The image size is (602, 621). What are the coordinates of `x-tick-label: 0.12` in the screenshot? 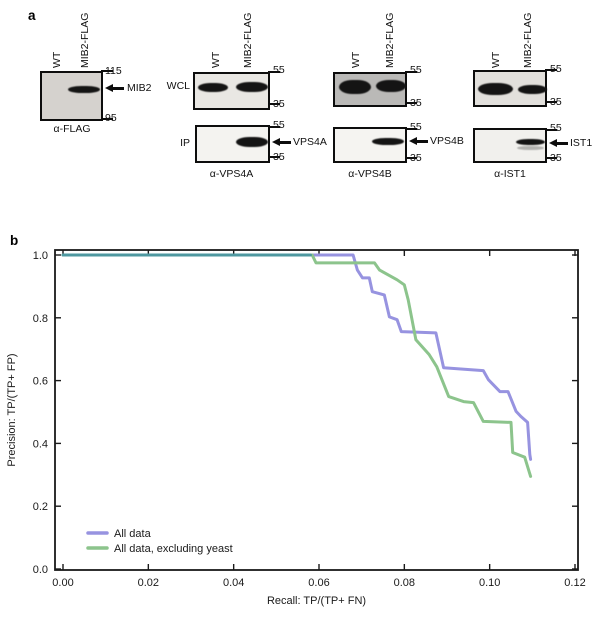 It's located at (574, 583).